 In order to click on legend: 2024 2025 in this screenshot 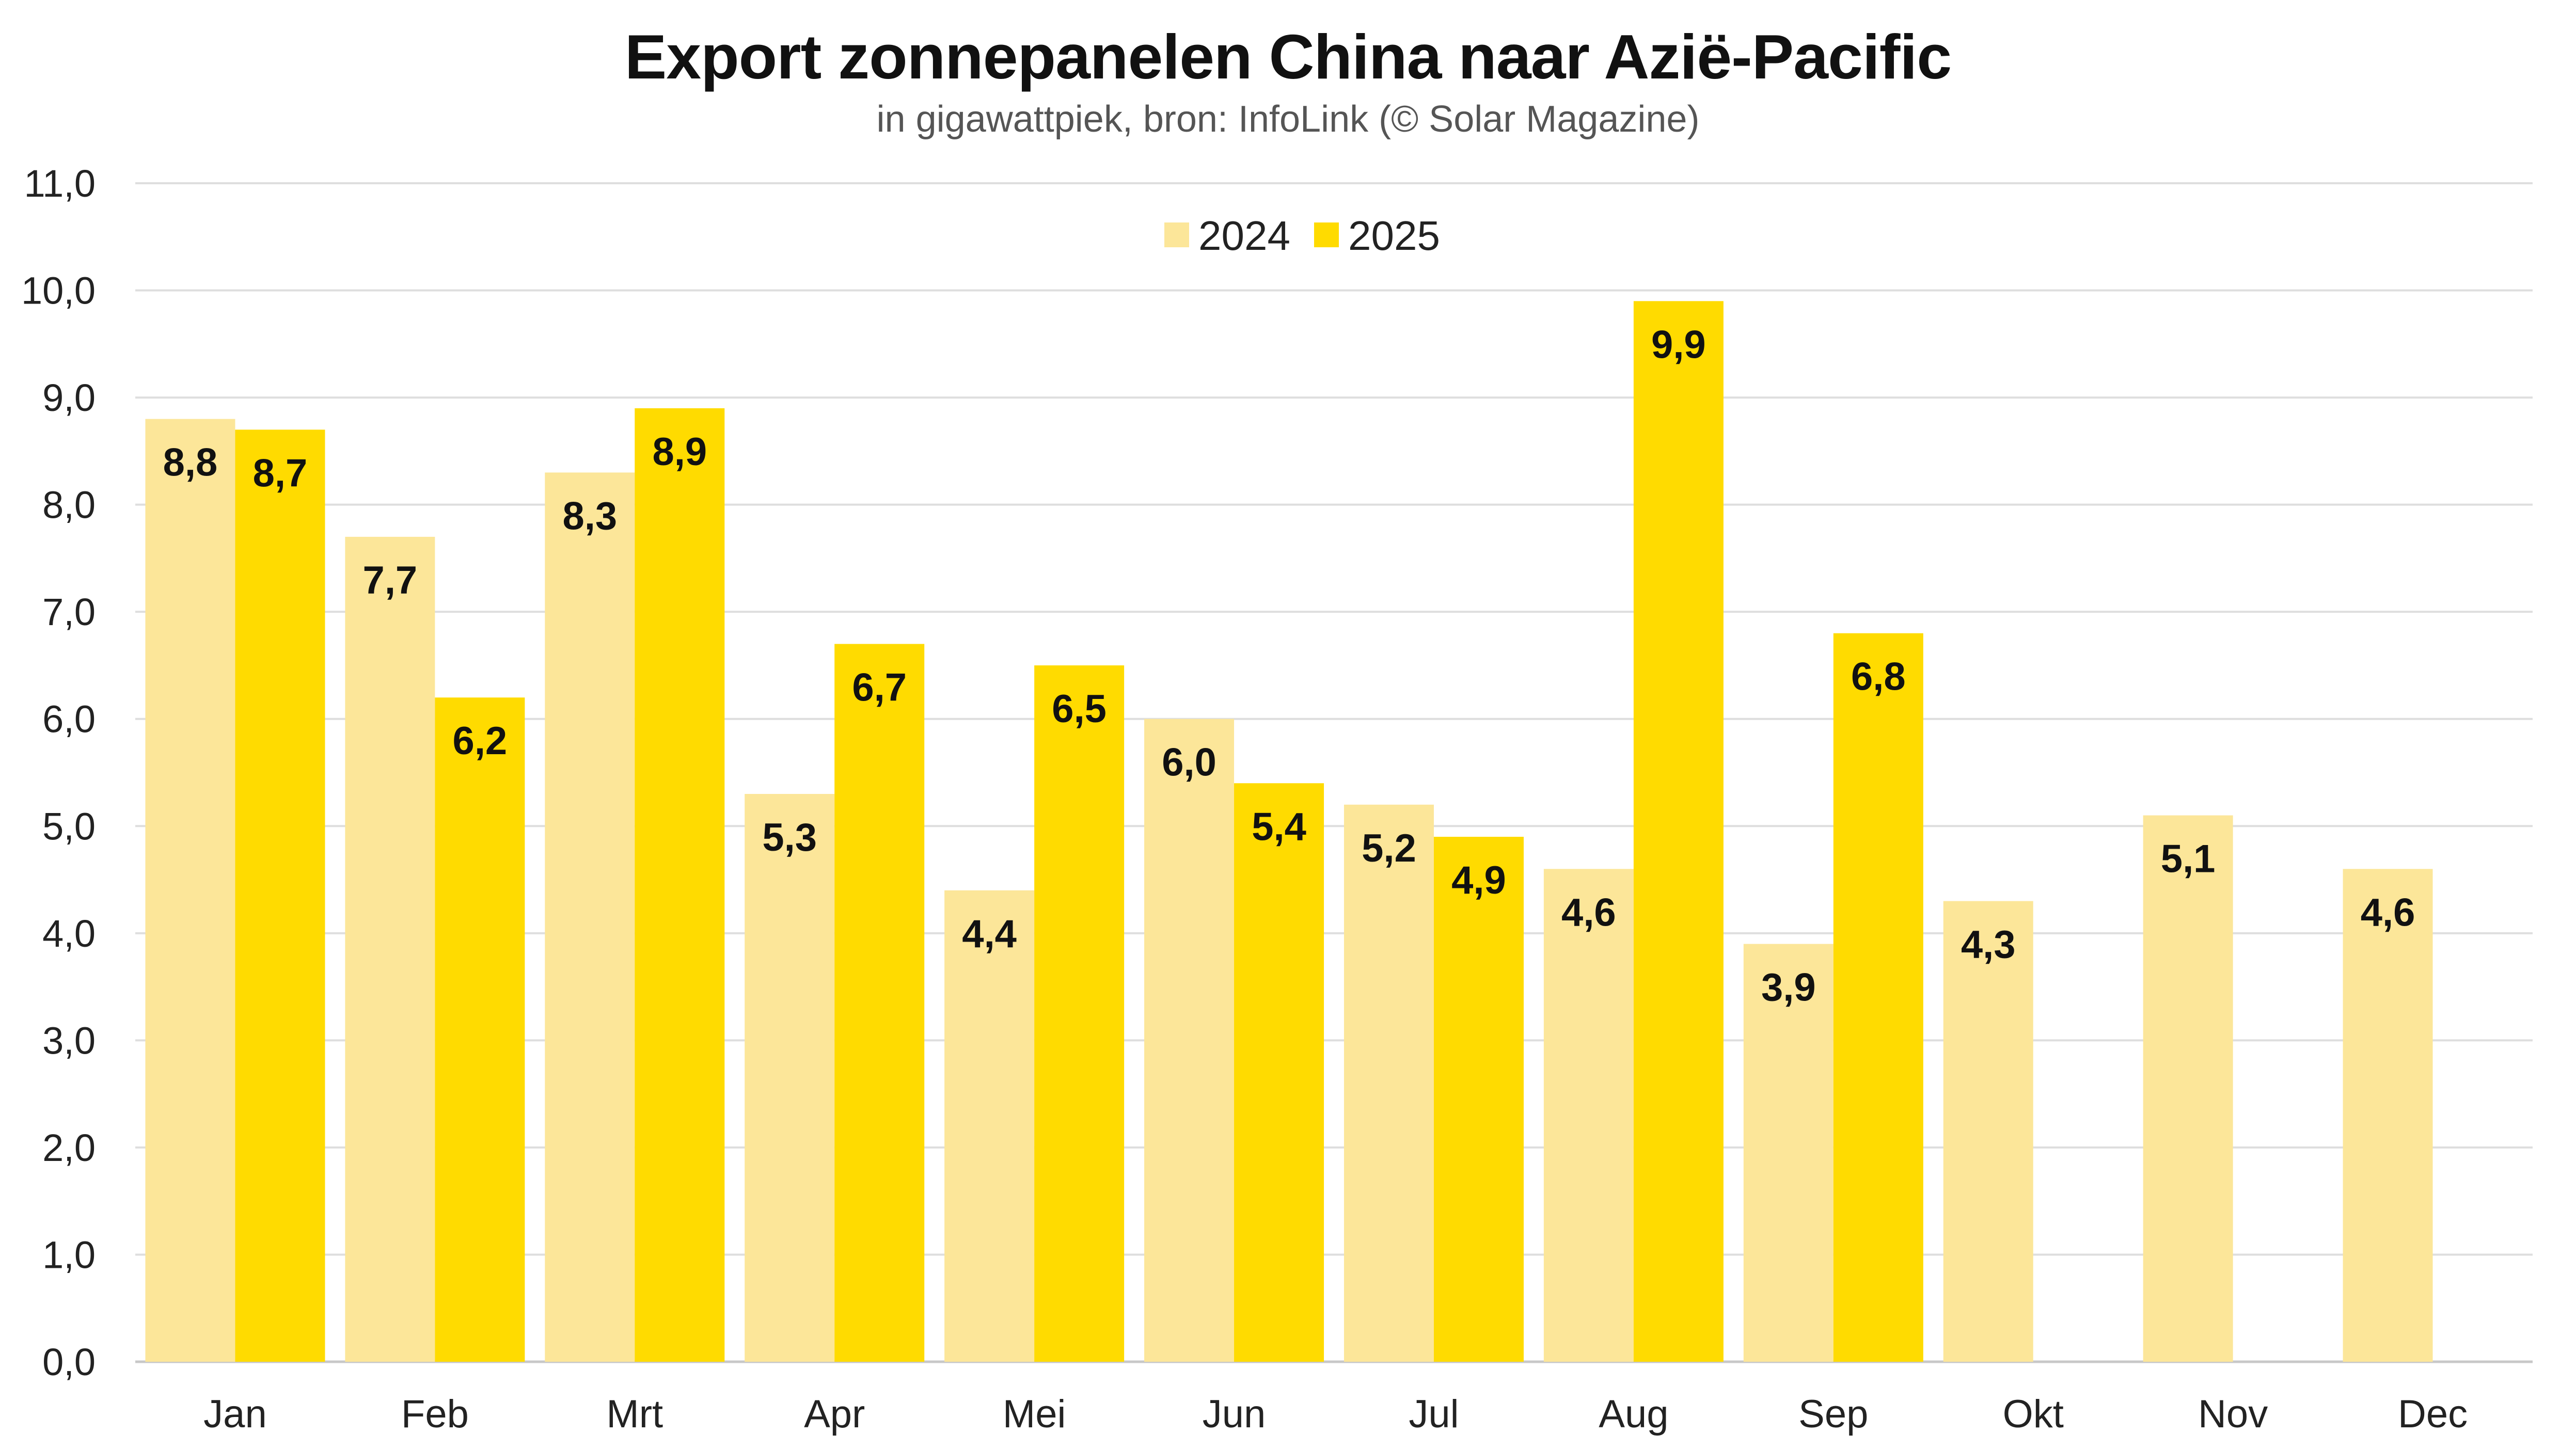, I will do `click(1302, 236)`.